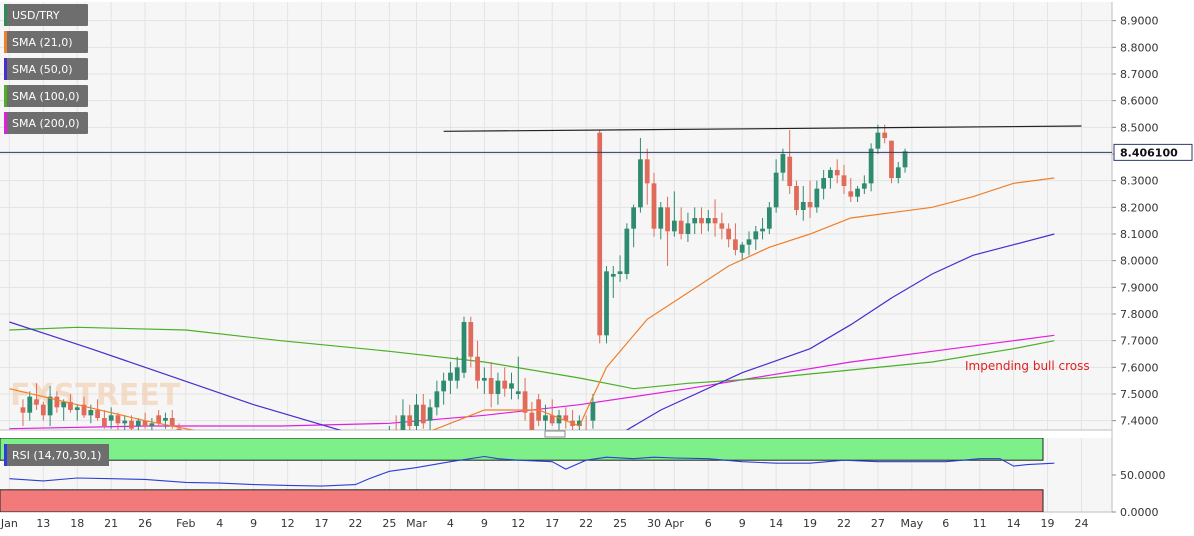  What do you see at coordinates (111, 523) in the screenshot?
I see `x-tick-label: 21` at bounding box center [111, 523].